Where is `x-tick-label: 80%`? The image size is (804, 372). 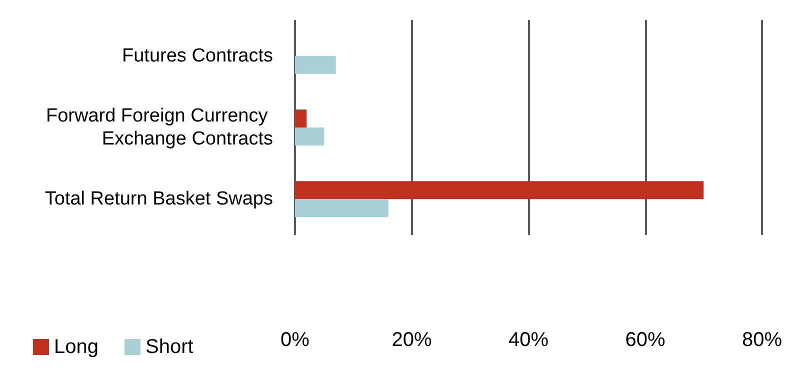 x-tick-label: 80% is located at coordinates (762, 340).